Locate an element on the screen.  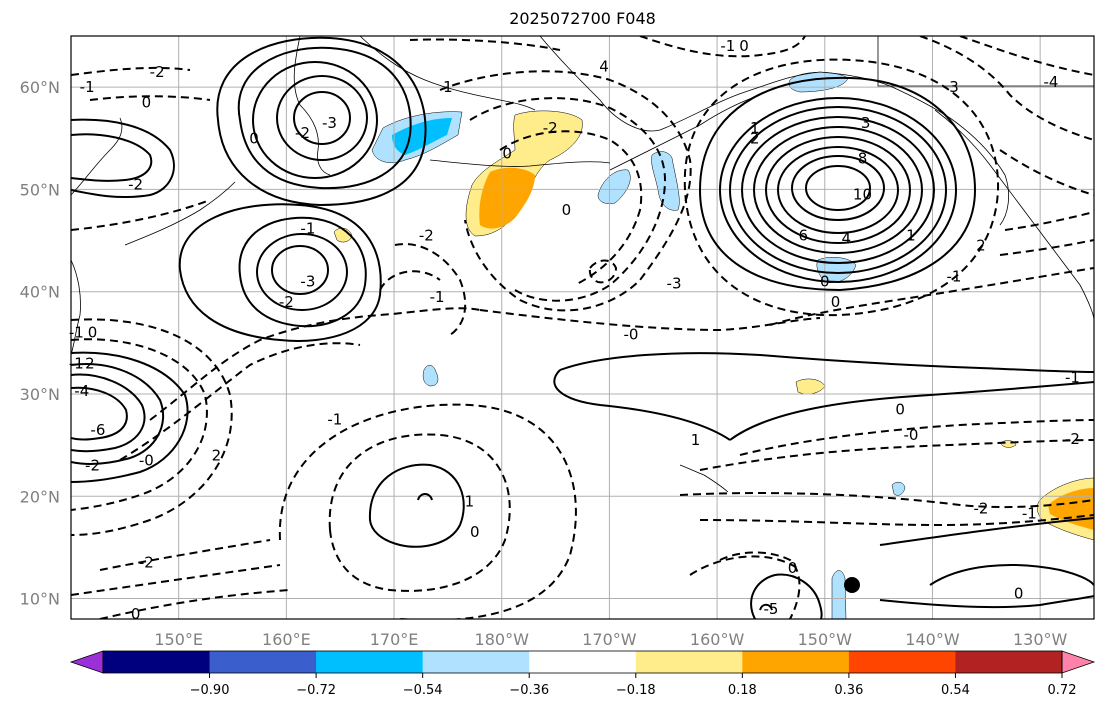
latitude-label: 50°N is located at coordinates (40, 189).